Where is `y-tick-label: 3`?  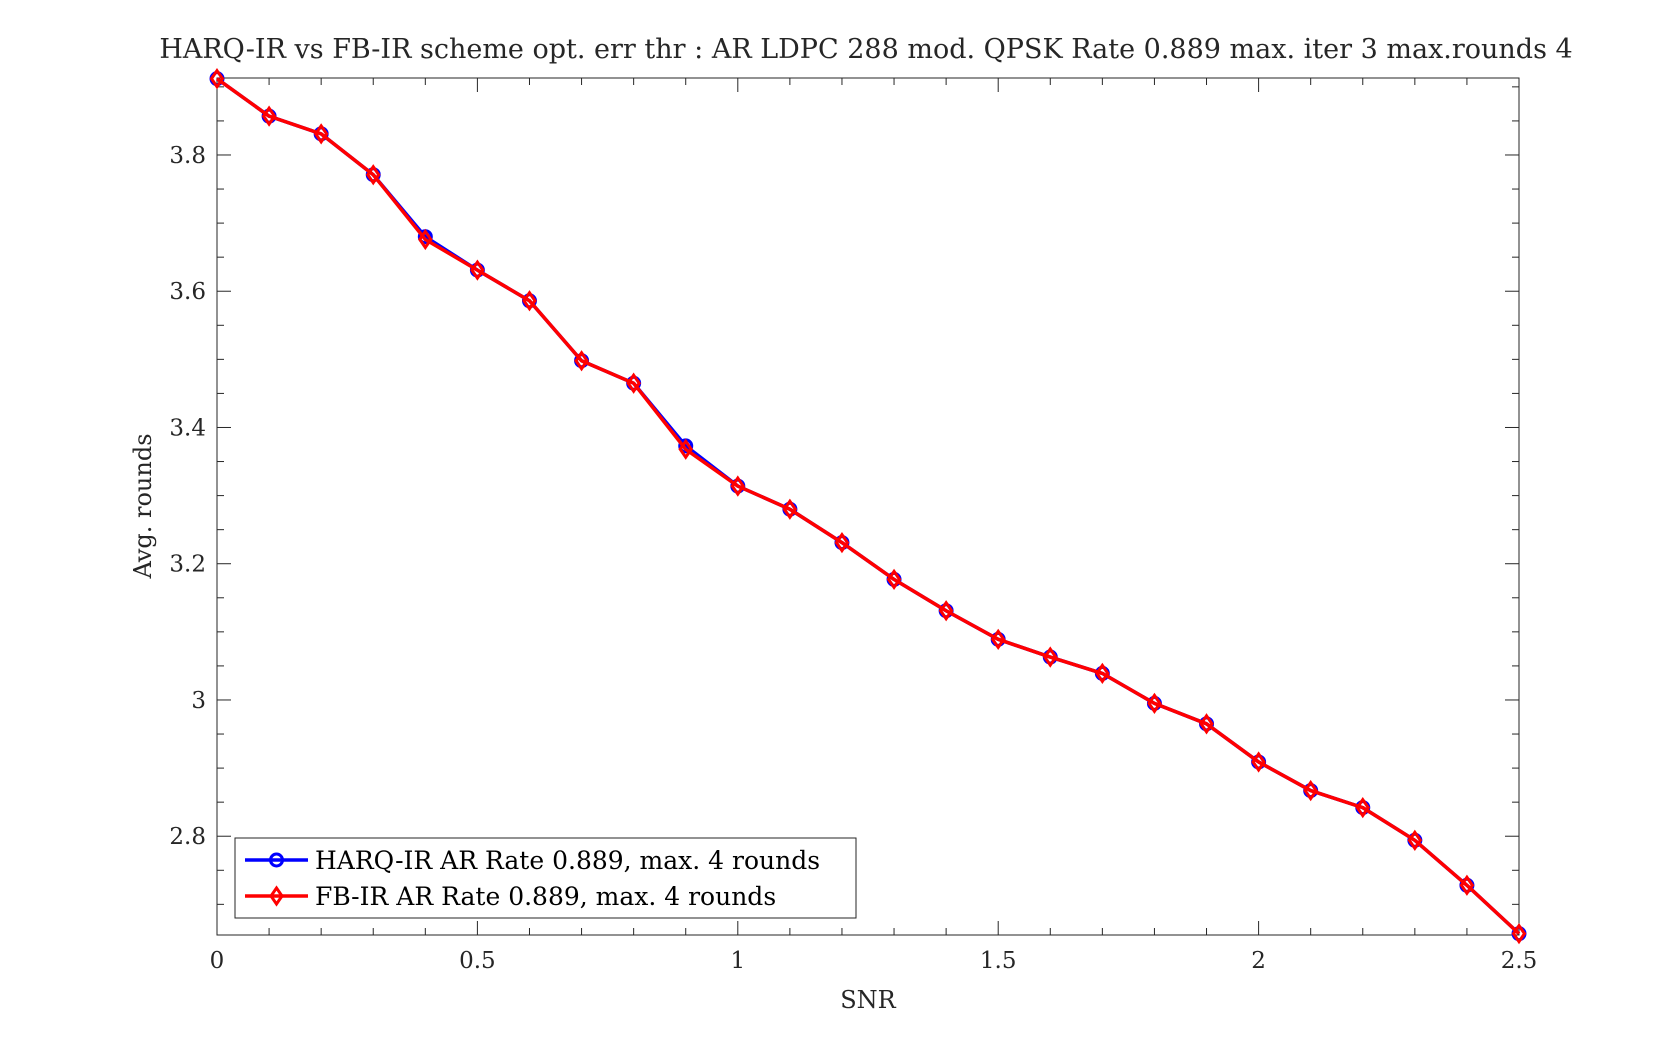 y-tick-label: 3 is located at coordinates (198, 701).